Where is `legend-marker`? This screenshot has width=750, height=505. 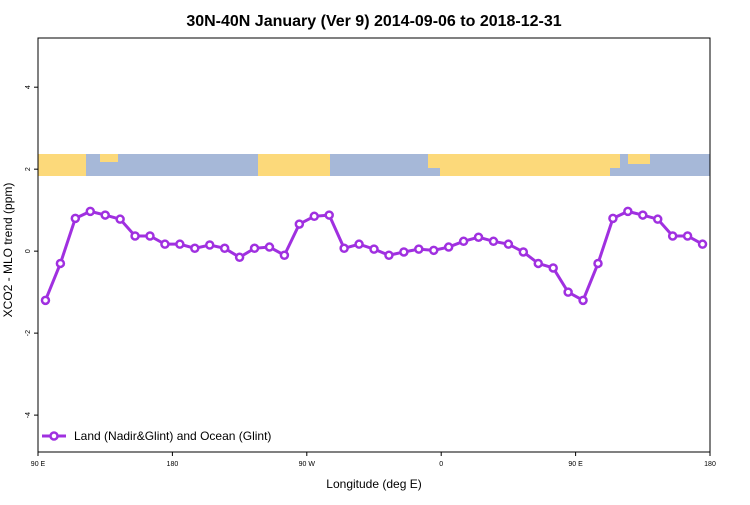 legend-marker is located at coordinates (54, 436).